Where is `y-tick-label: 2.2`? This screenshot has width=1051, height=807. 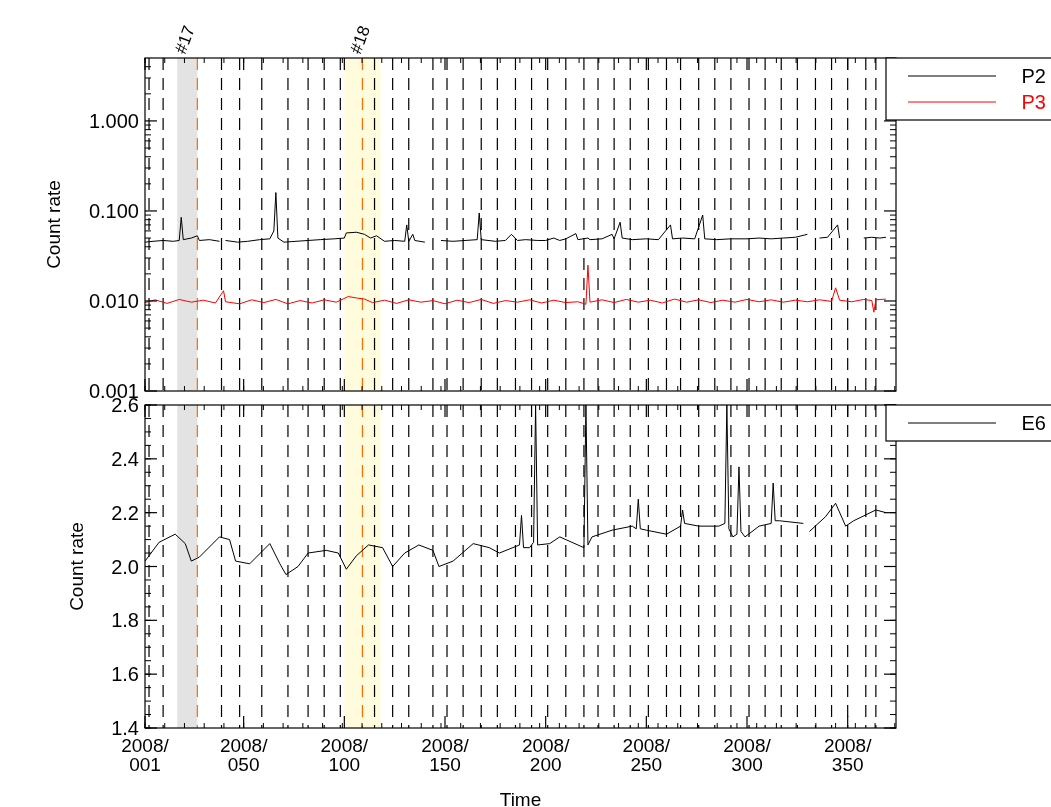 y-tick-label: 2.2 is located at coordinates (125, 512).